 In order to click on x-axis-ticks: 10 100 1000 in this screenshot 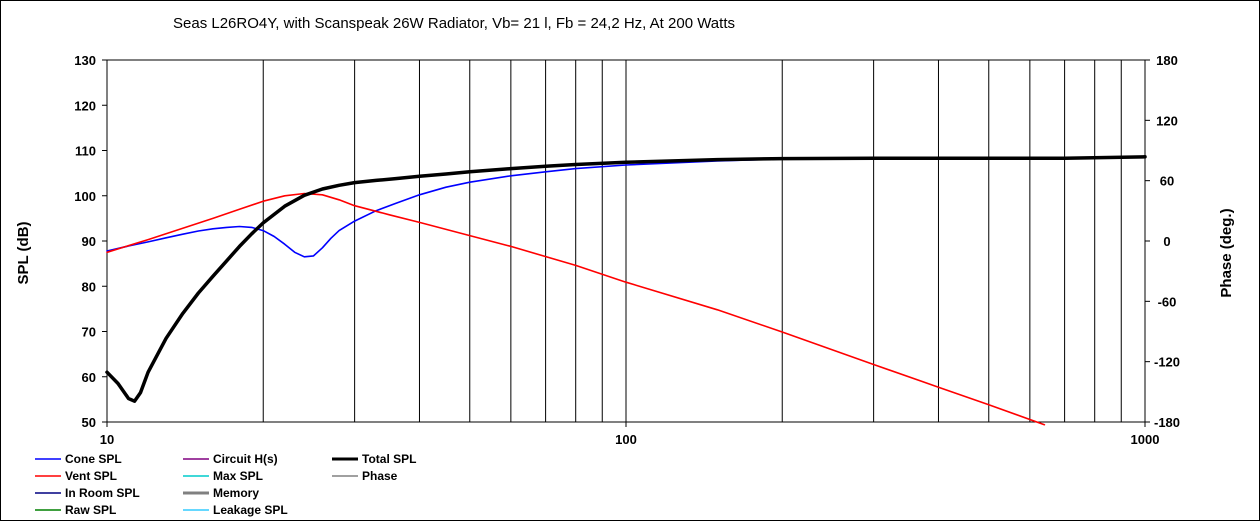, I will do `click(630, 434)`.